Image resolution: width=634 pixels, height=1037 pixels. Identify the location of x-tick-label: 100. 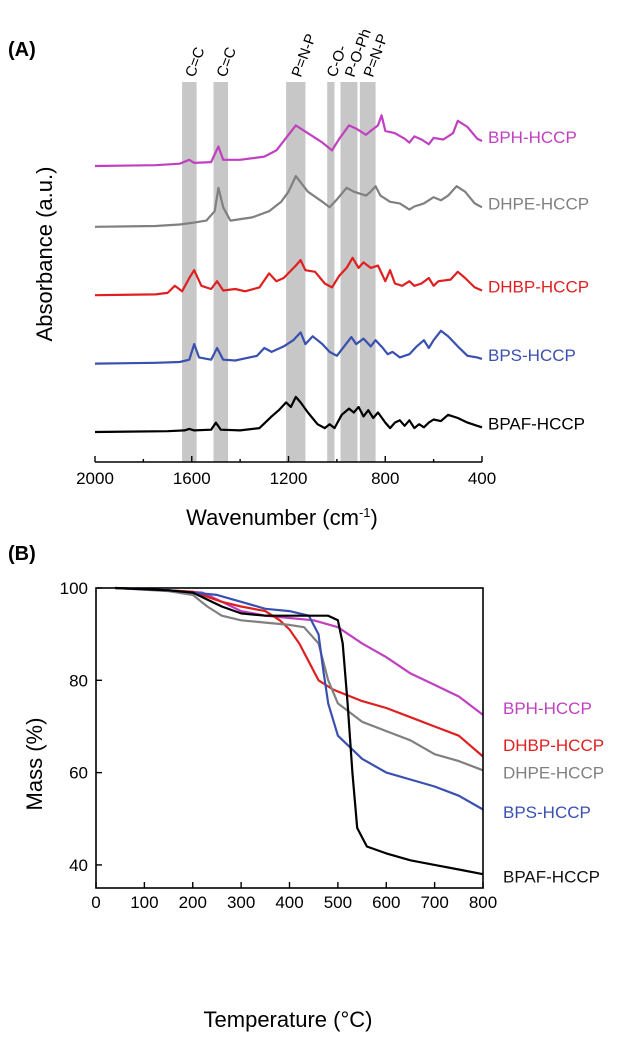
(144, 902).